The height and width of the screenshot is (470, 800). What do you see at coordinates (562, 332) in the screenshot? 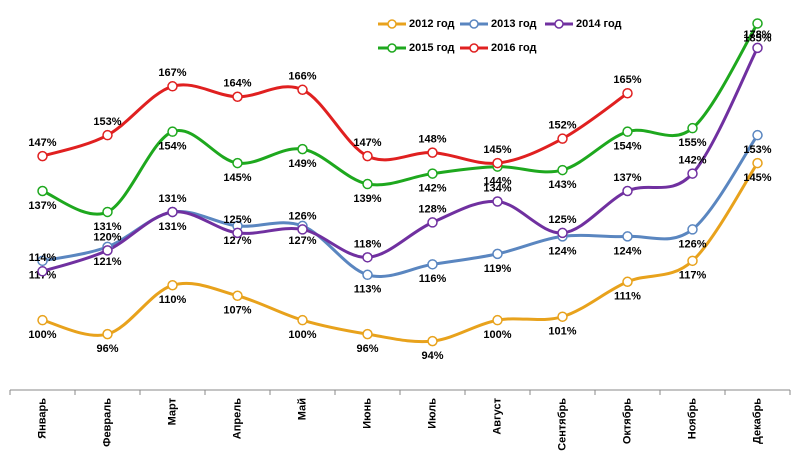
I see `value-label: 101%` at bounding box center [562, 332].